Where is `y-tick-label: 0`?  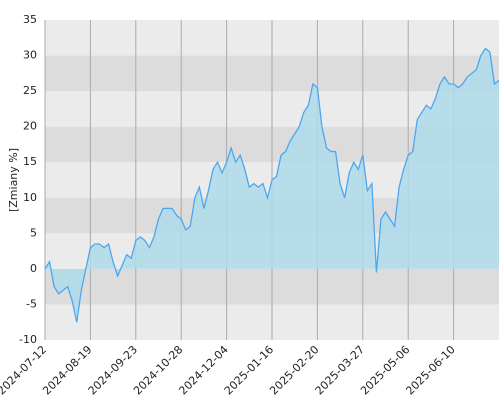
y-tick-label: 0 is located at coordinates (33, 268).